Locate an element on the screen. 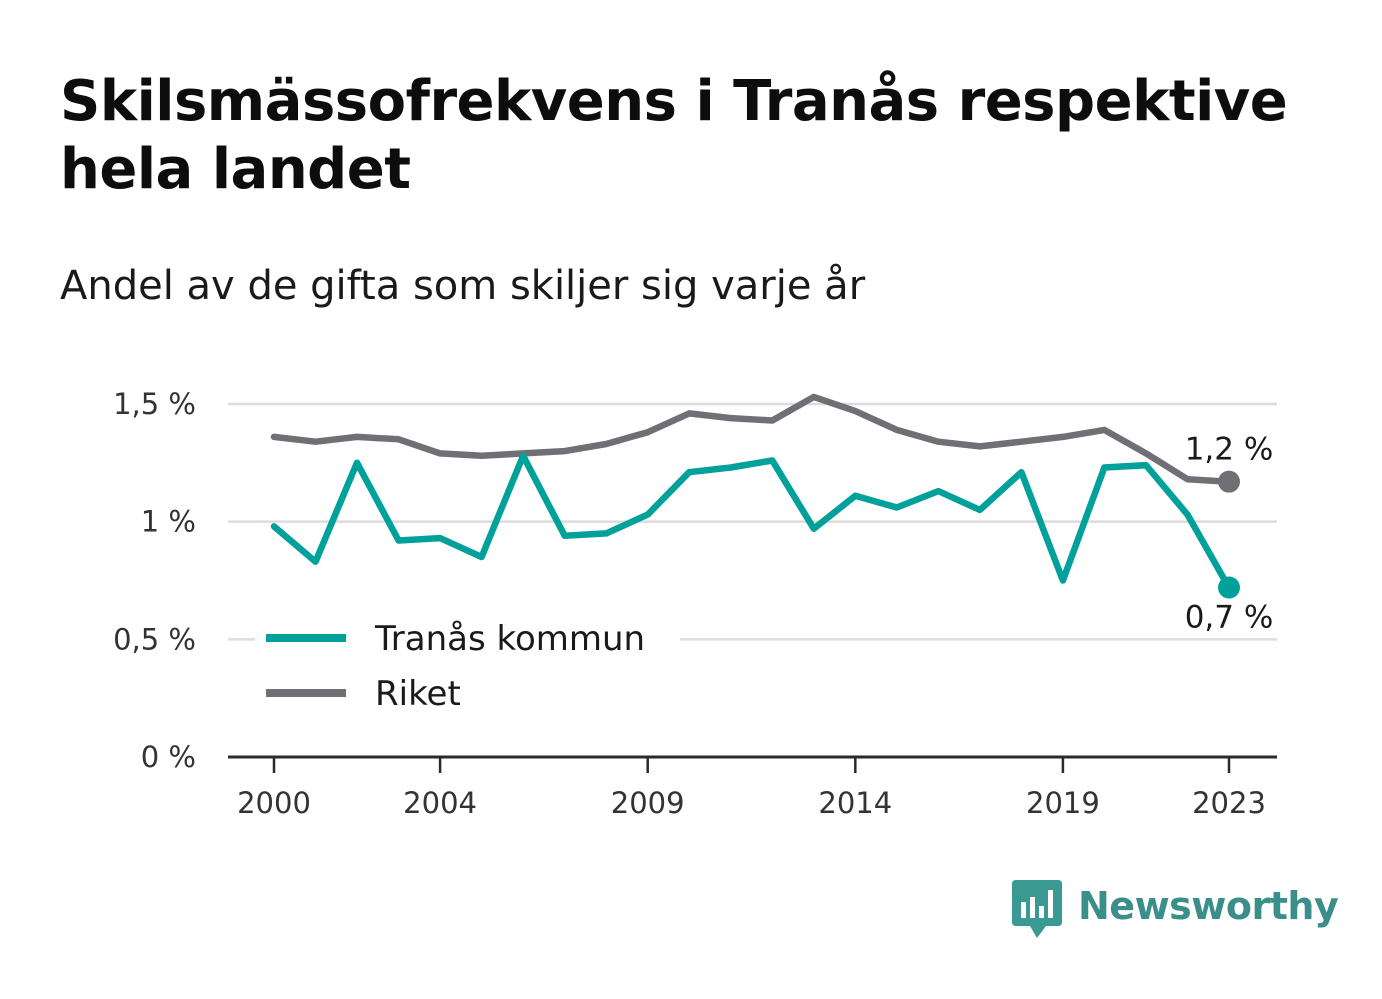  y-tick-label: 0,5 % is located at coordinates (154, 639).